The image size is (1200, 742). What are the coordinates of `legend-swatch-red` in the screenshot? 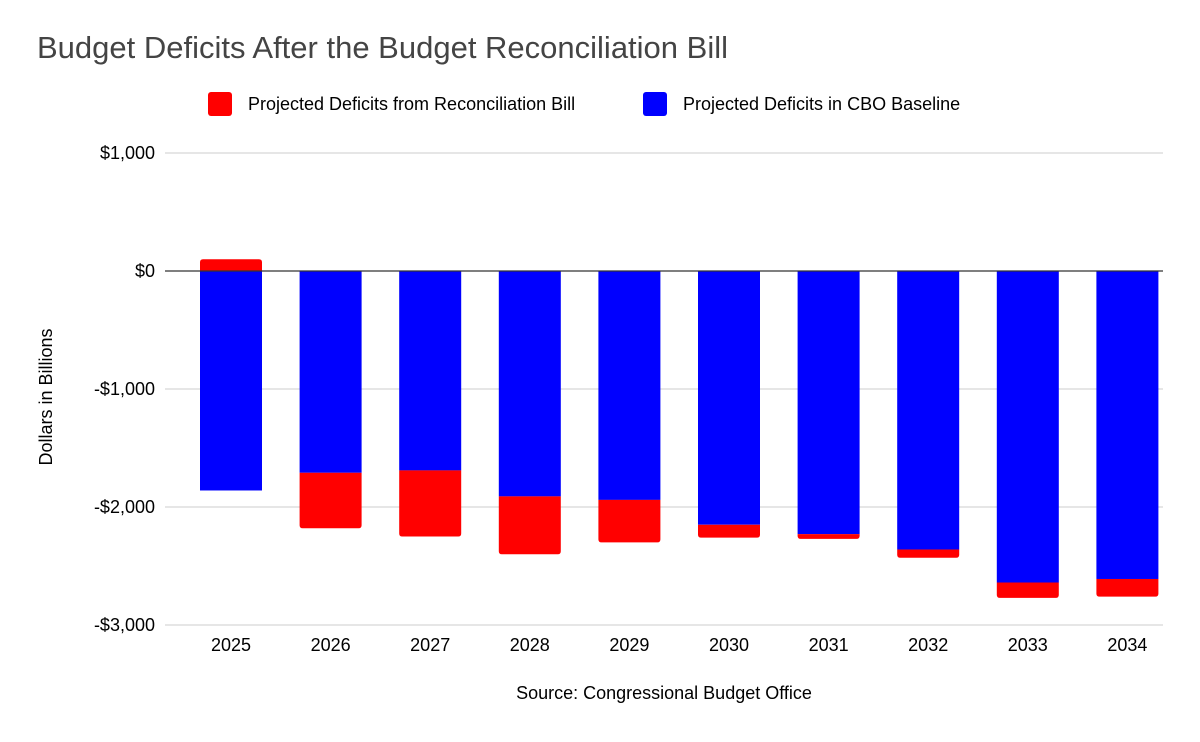 It's located at (220, 104).